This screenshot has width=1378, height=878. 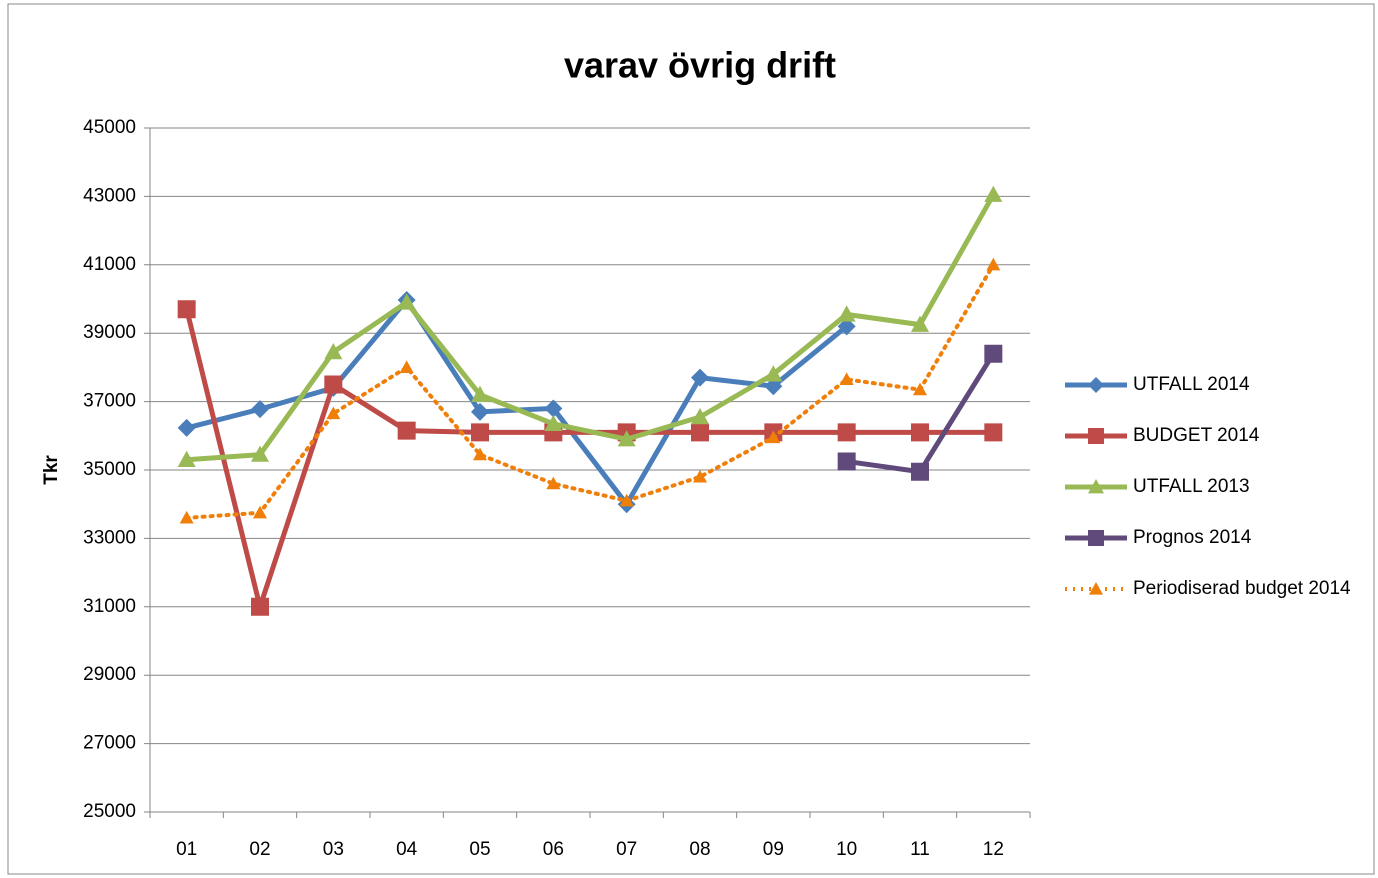 I want to click on x-tick-label: 06, so click(x=553, y=849).